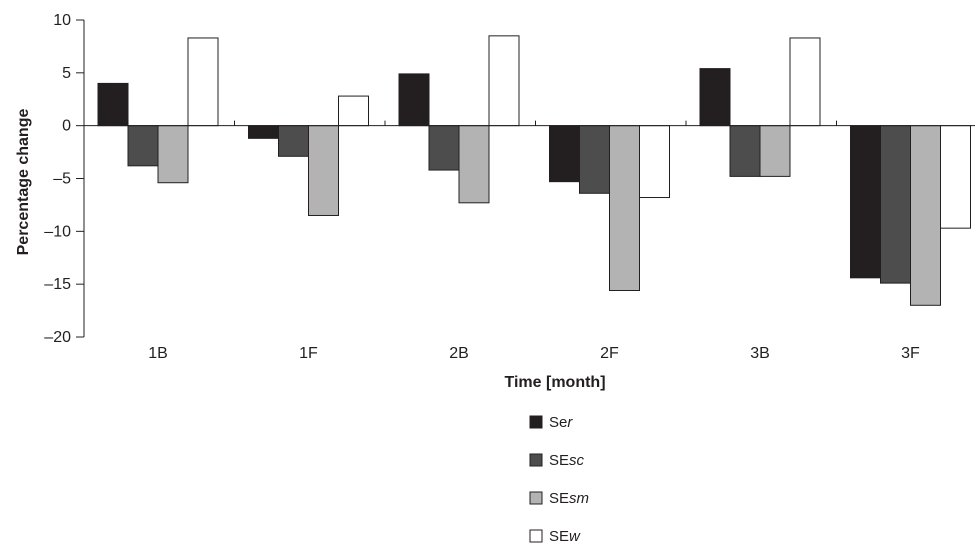 This screenshot has width=979, height=545. What do you see at coordinates (925, 215) in the screenshot?
I see `bar-SEsm-3F` at bounding box center [925, 215].